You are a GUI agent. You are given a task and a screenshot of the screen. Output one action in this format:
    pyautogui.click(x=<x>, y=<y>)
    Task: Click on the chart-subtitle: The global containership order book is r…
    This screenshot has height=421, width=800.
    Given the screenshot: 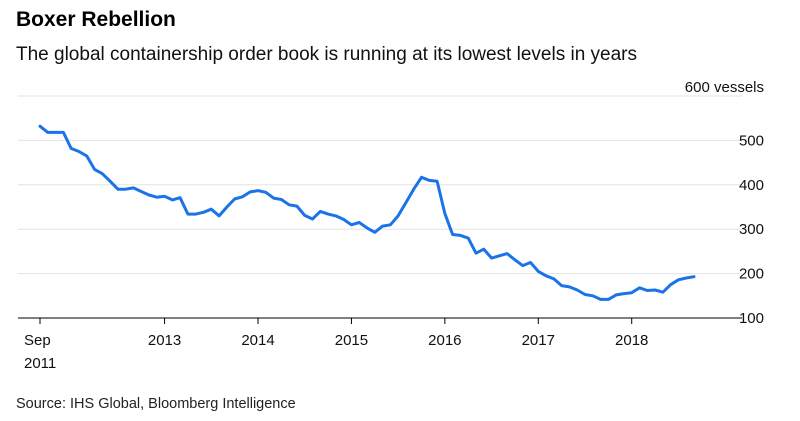 What is the action you would take?
    pyautogui.click(x=326, y=54)
    